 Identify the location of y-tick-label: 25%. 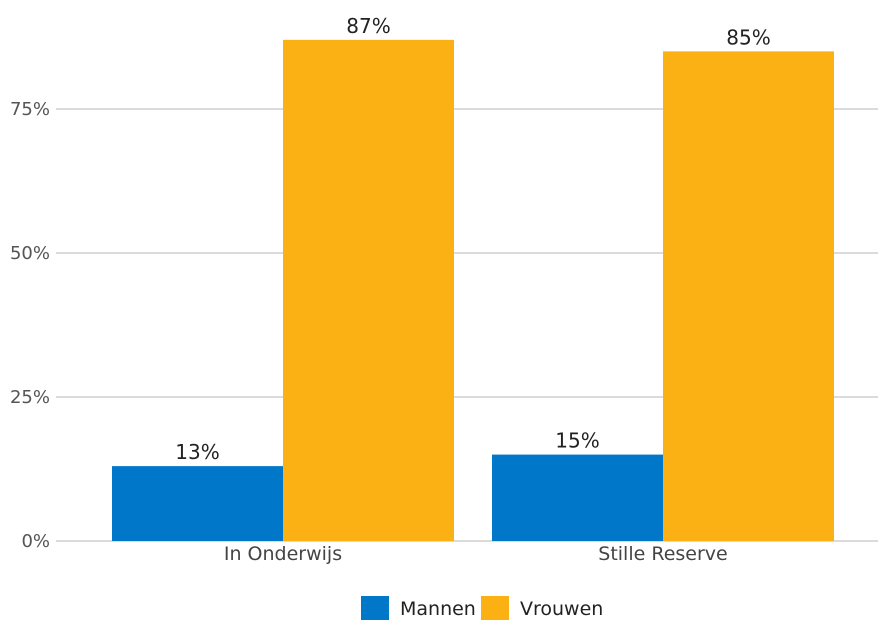
(30, 397).